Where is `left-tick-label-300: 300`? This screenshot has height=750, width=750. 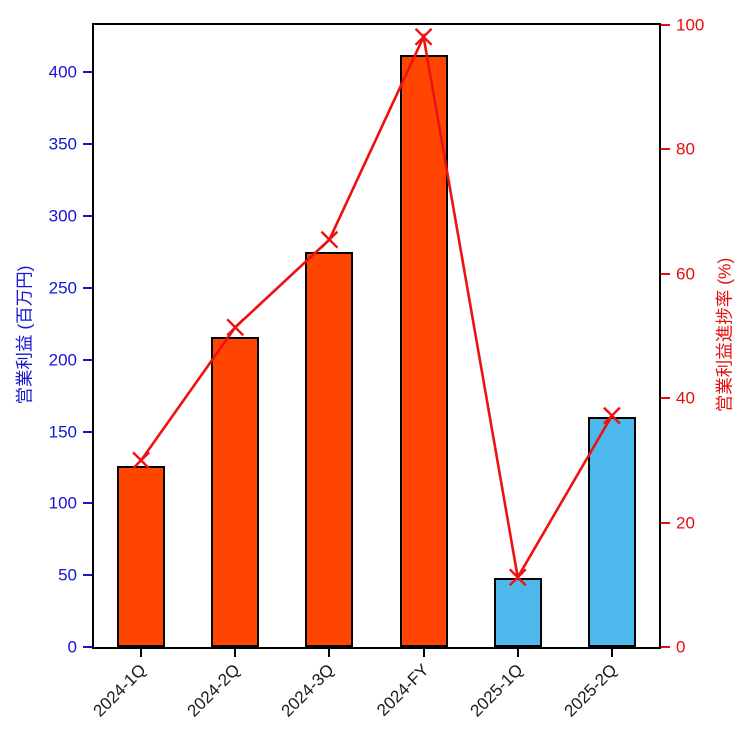
left-tick-label-300: 300 is located at coordinates (62, 216).